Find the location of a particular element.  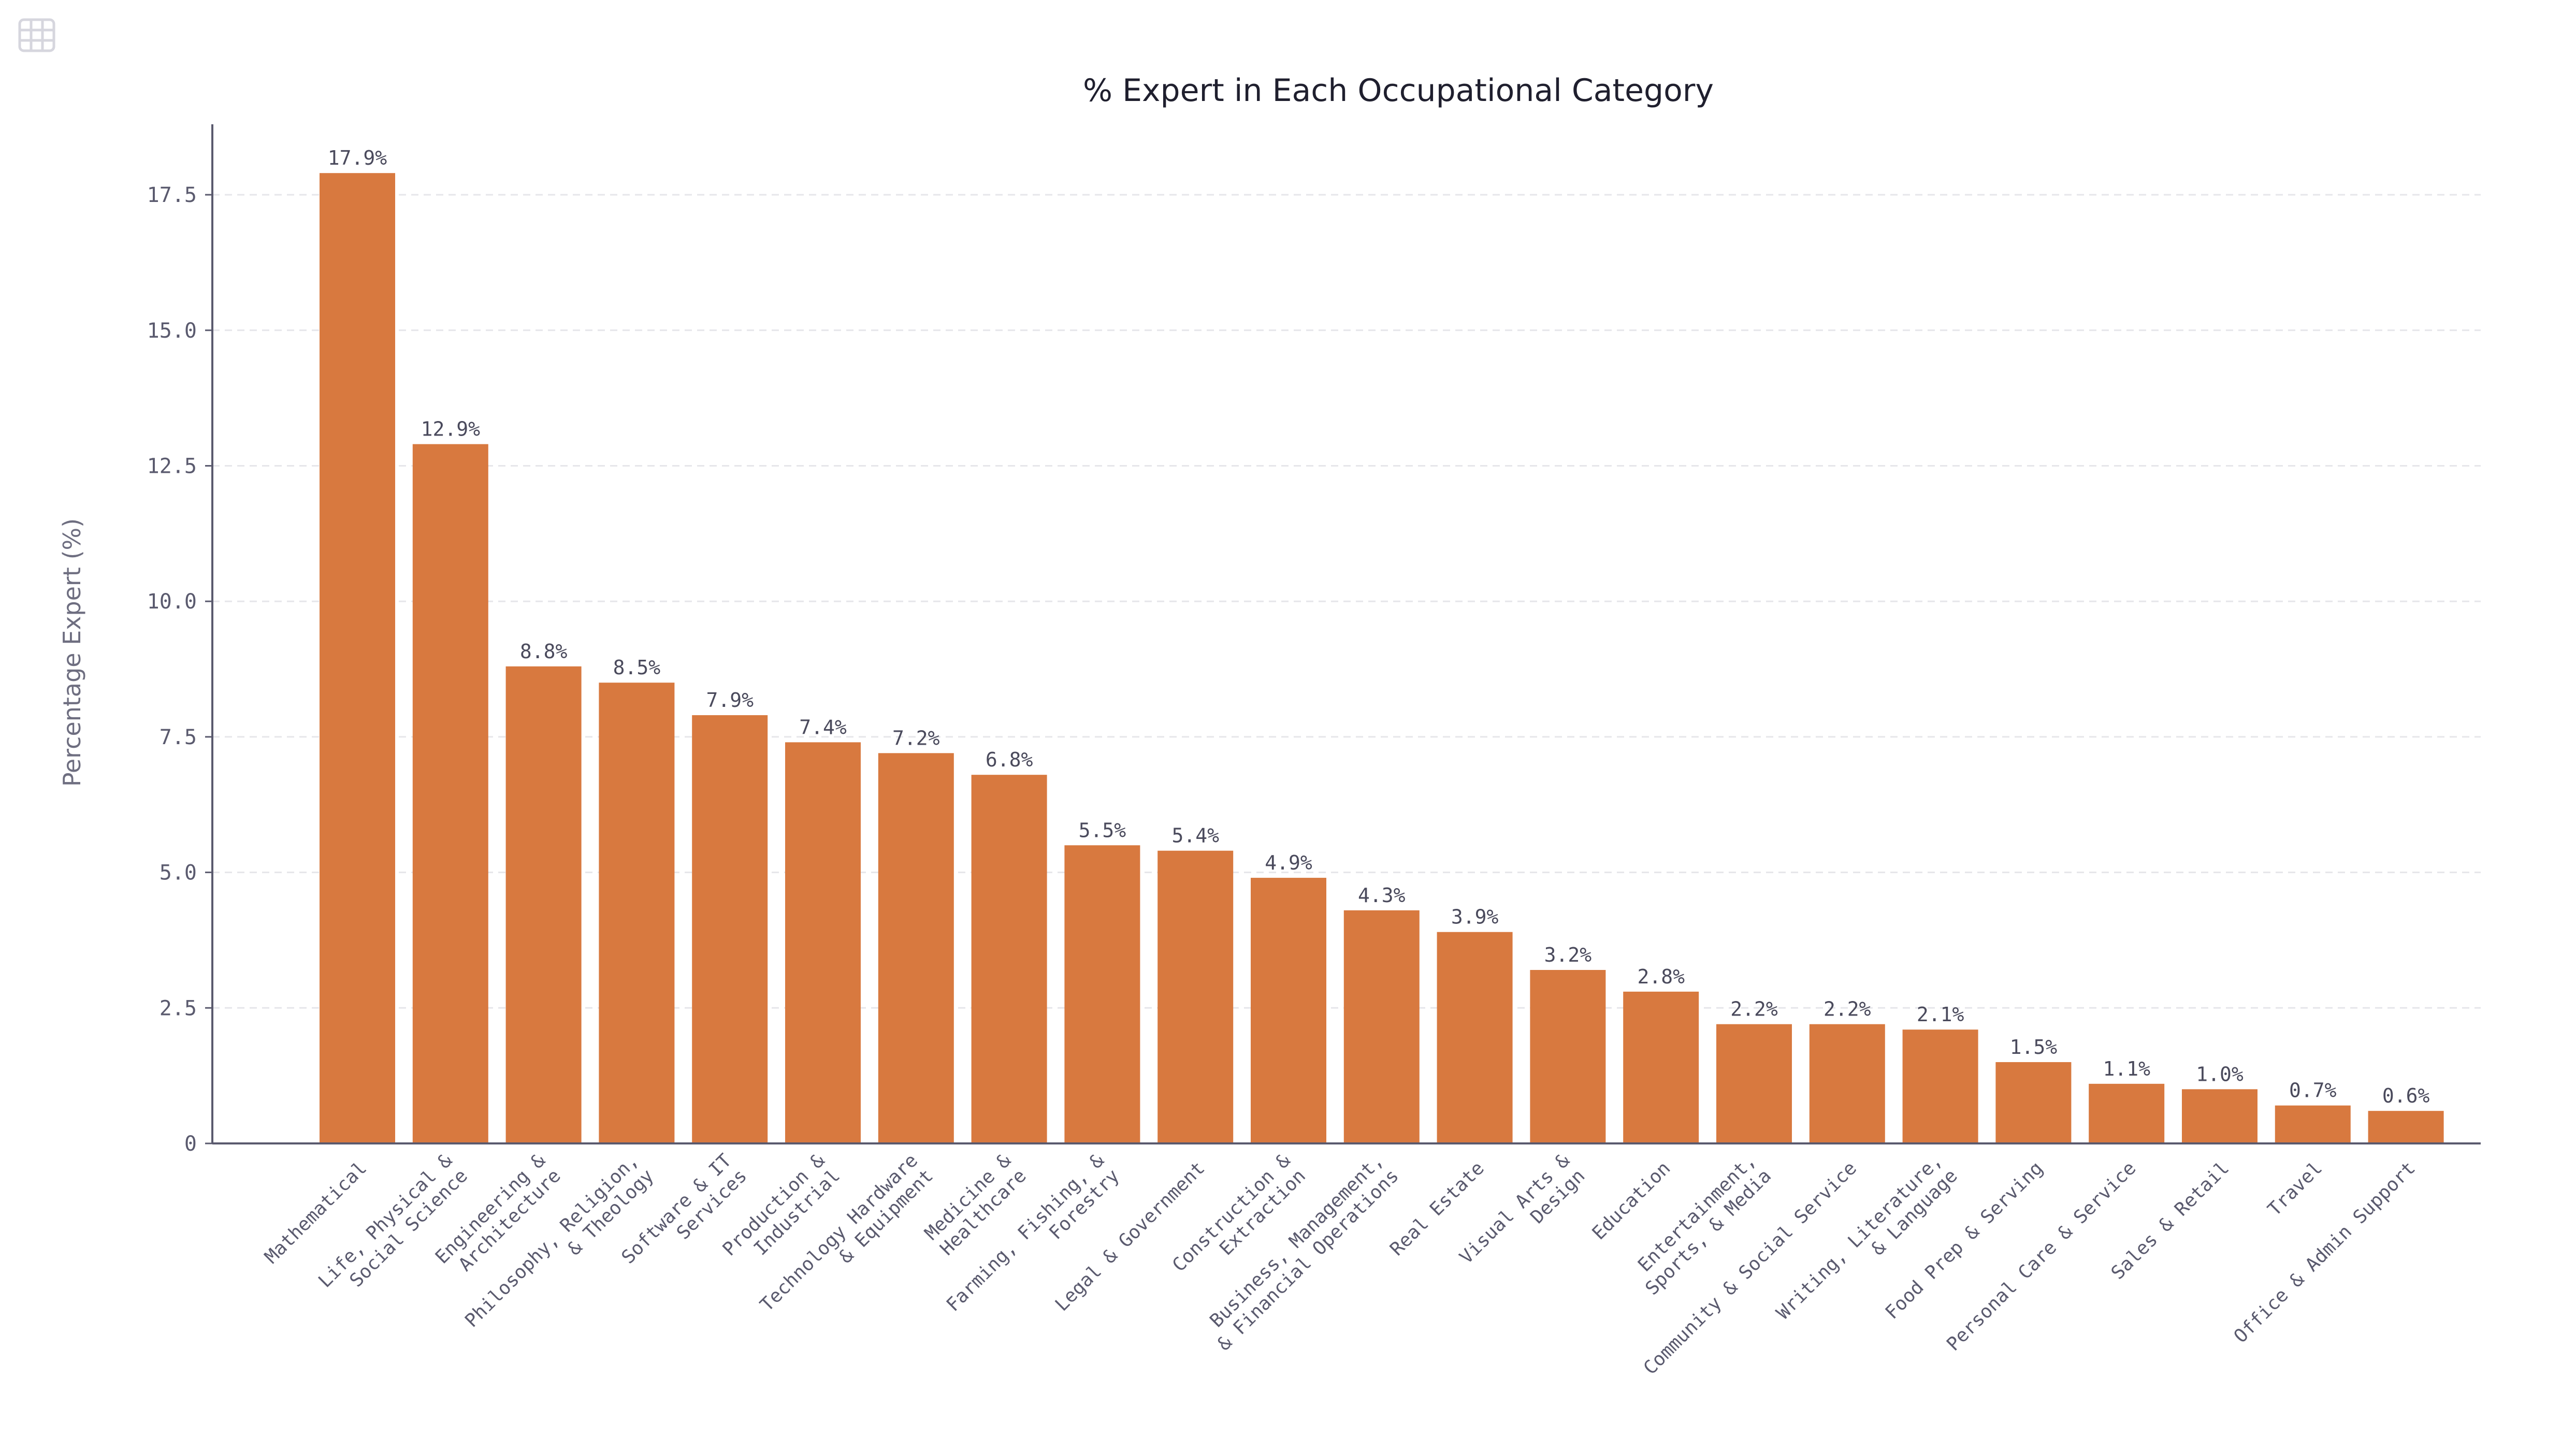

x-tick-label-line: Travel is located at coordinates (2295, 1189).